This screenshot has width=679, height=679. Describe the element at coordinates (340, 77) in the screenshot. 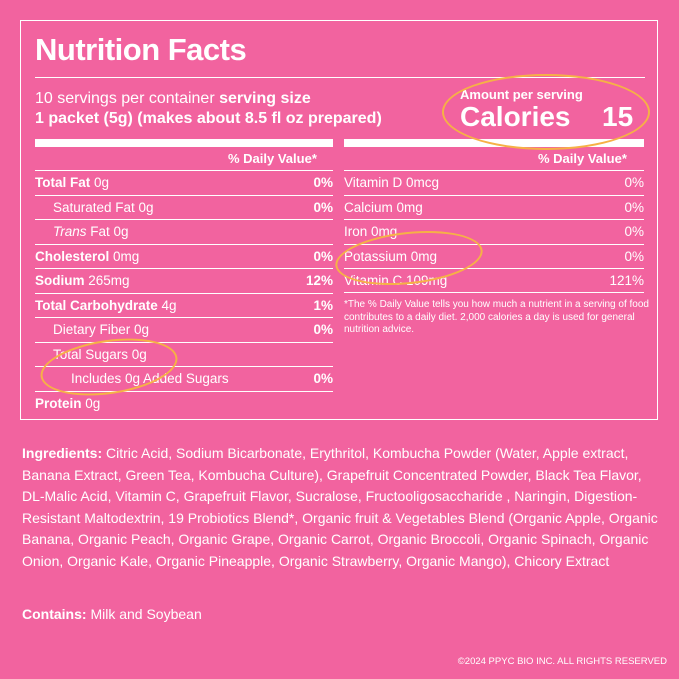

I see `title-divider` at that location.